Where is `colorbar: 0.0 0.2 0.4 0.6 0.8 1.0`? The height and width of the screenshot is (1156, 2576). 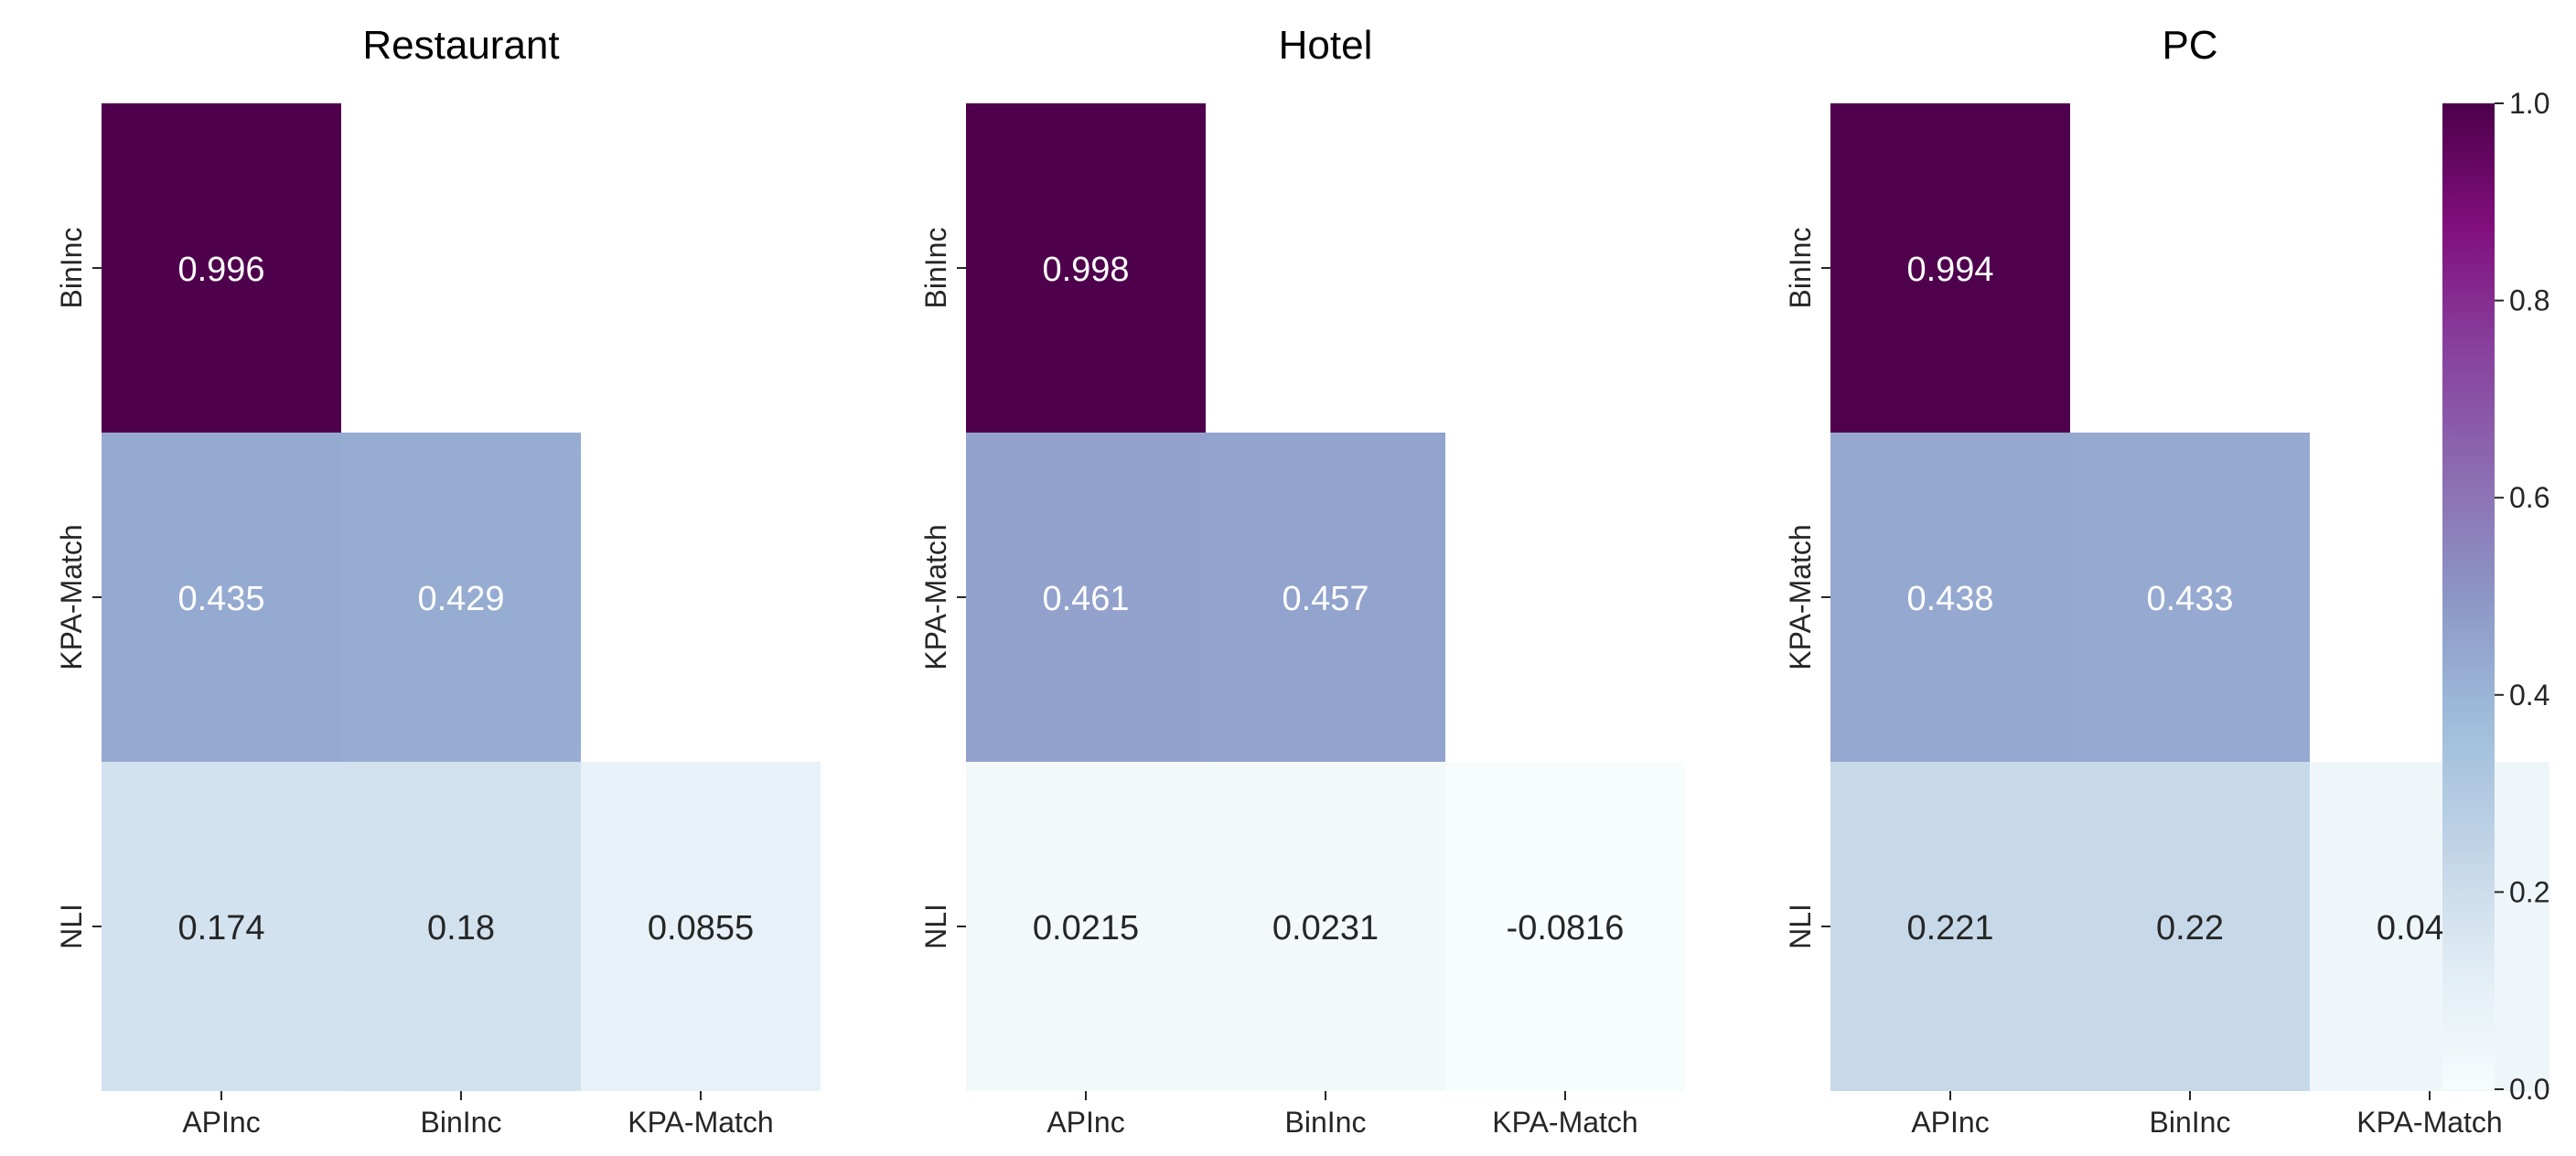
colorbar: 0.0 0.2 0.4 0.6 0.8 1.0 is located at coordinates (2495, 597).